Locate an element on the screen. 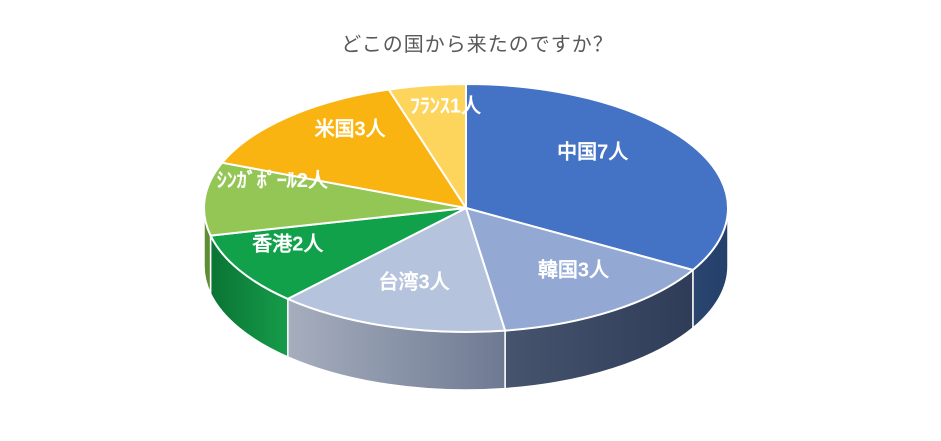  pie-slice-korea is located at coordinates (579, 269).